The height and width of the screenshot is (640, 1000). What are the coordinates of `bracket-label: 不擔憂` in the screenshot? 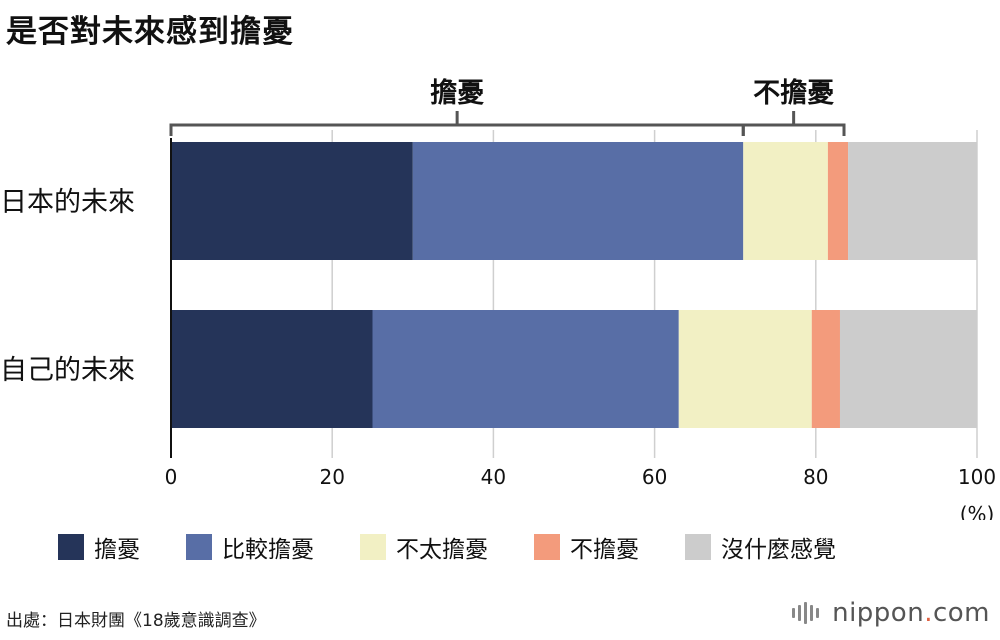 It's located at (793, 93).